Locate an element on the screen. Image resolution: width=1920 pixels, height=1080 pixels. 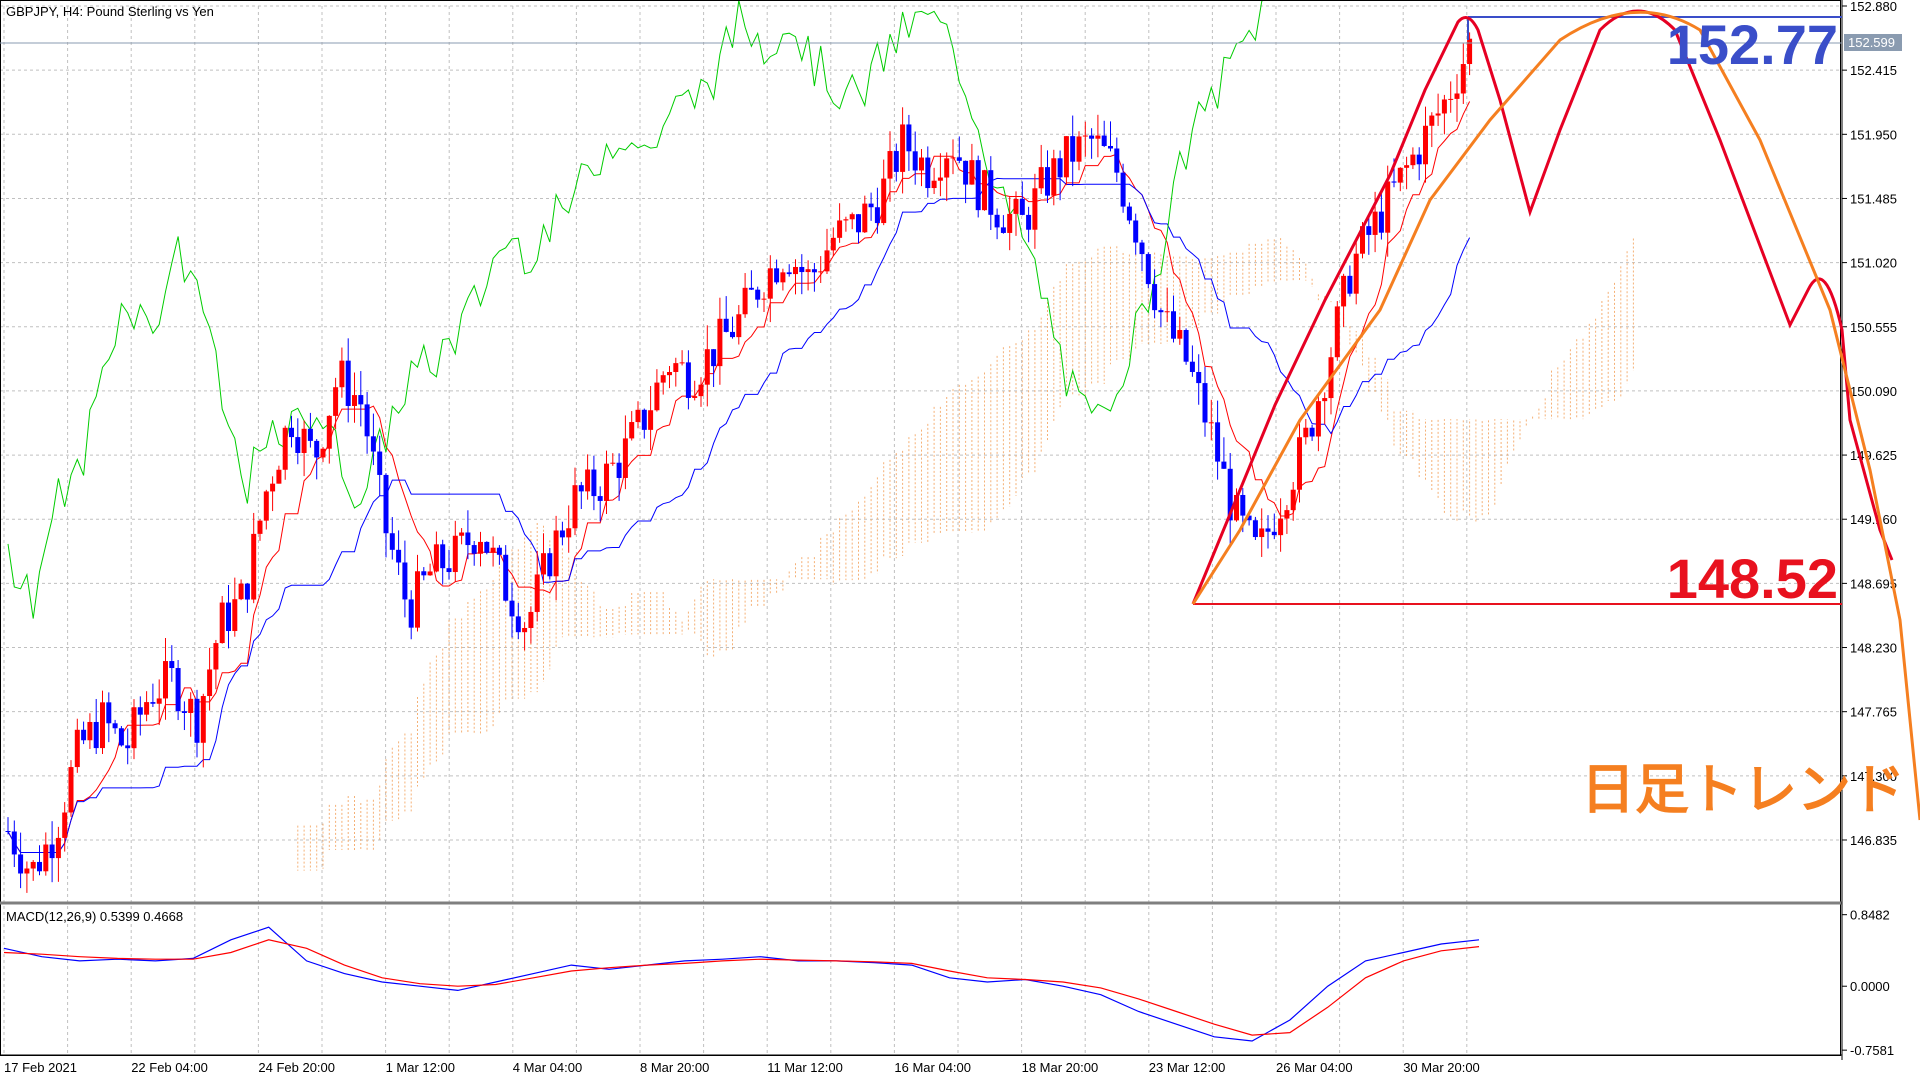
macd-tick-label: 0.8482 is located at coordinates (1870, 915).